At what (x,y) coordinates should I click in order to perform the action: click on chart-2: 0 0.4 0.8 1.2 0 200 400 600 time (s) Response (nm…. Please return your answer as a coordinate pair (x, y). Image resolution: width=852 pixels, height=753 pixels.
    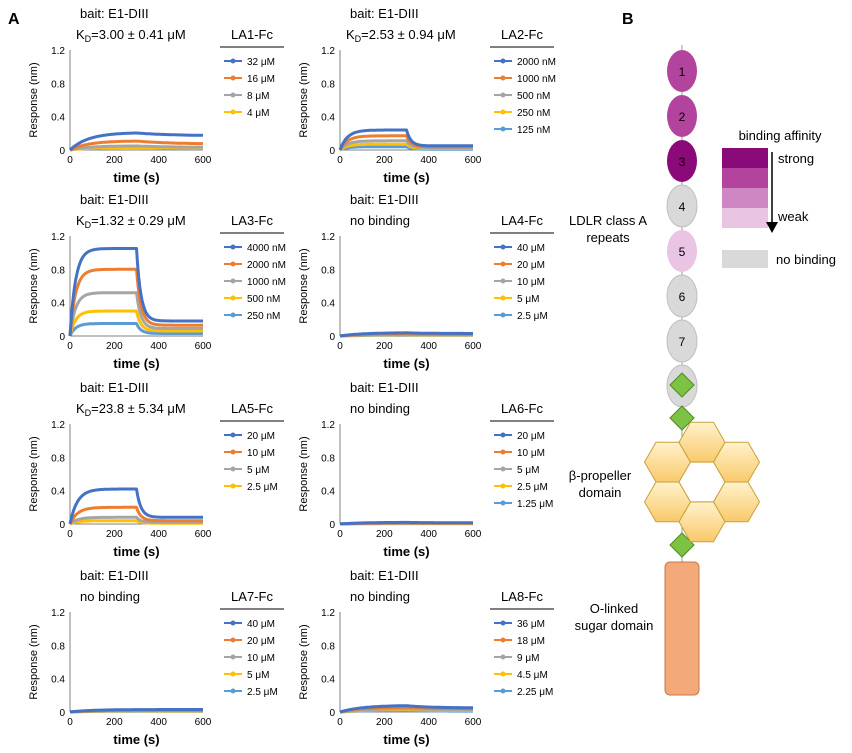
    Looking at the image, I should click on (427, 95).